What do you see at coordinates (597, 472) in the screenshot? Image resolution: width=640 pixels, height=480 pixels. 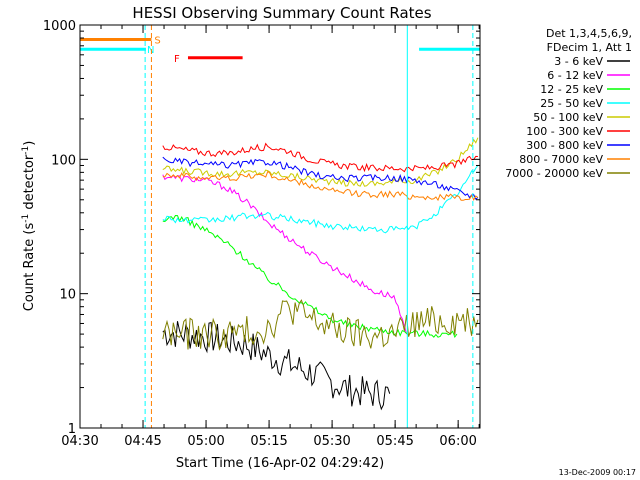 I see `footer-date: 13-Dec-2009 00:17` at bounding box center [597, 472].